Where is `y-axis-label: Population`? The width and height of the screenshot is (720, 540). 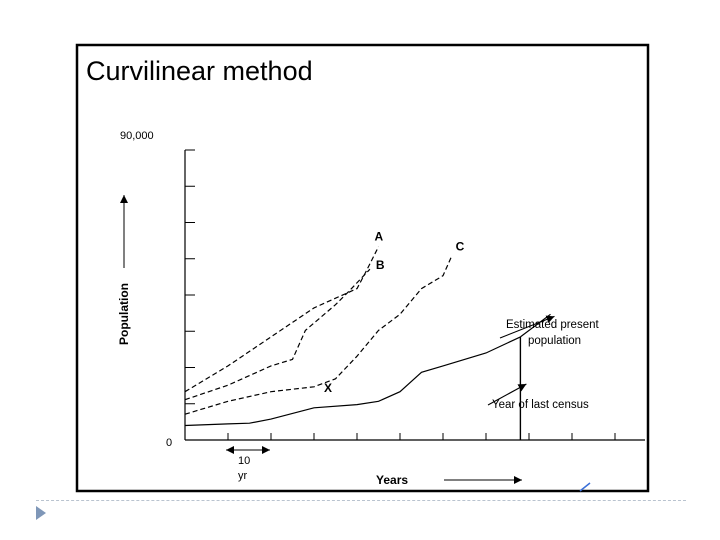
y-axis-label: Population is located at coordinates (124, 314).